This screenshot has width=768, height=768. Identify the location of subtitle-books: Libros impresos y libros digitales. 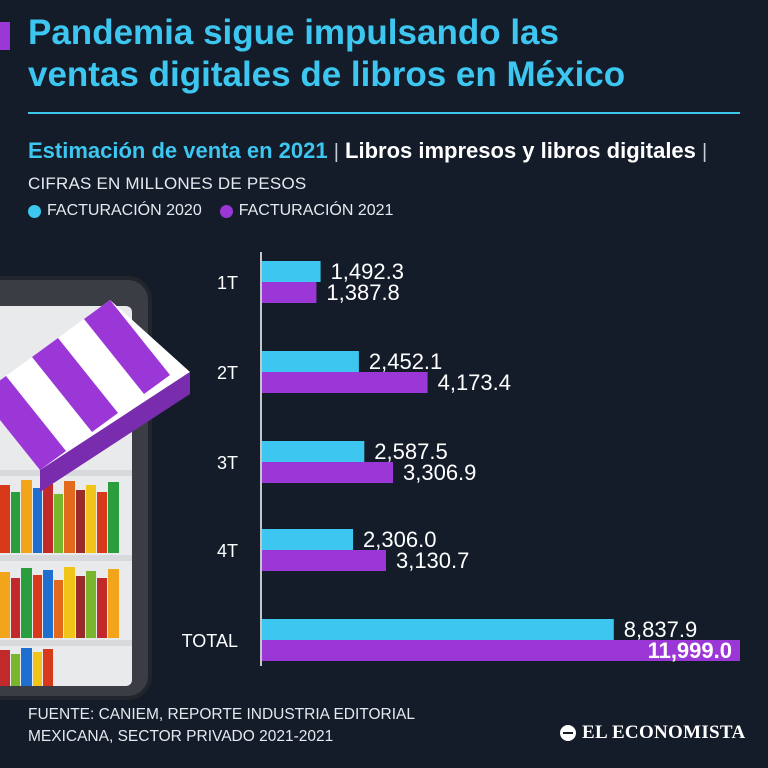
(520, 150).